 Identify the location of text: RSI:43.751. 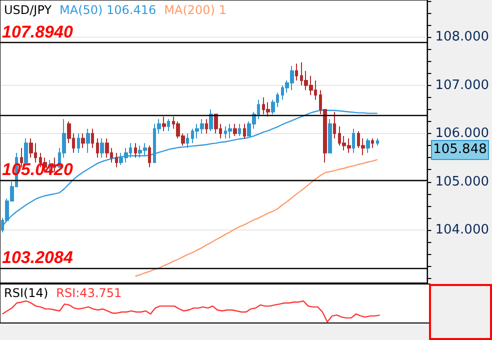
(89, 293).